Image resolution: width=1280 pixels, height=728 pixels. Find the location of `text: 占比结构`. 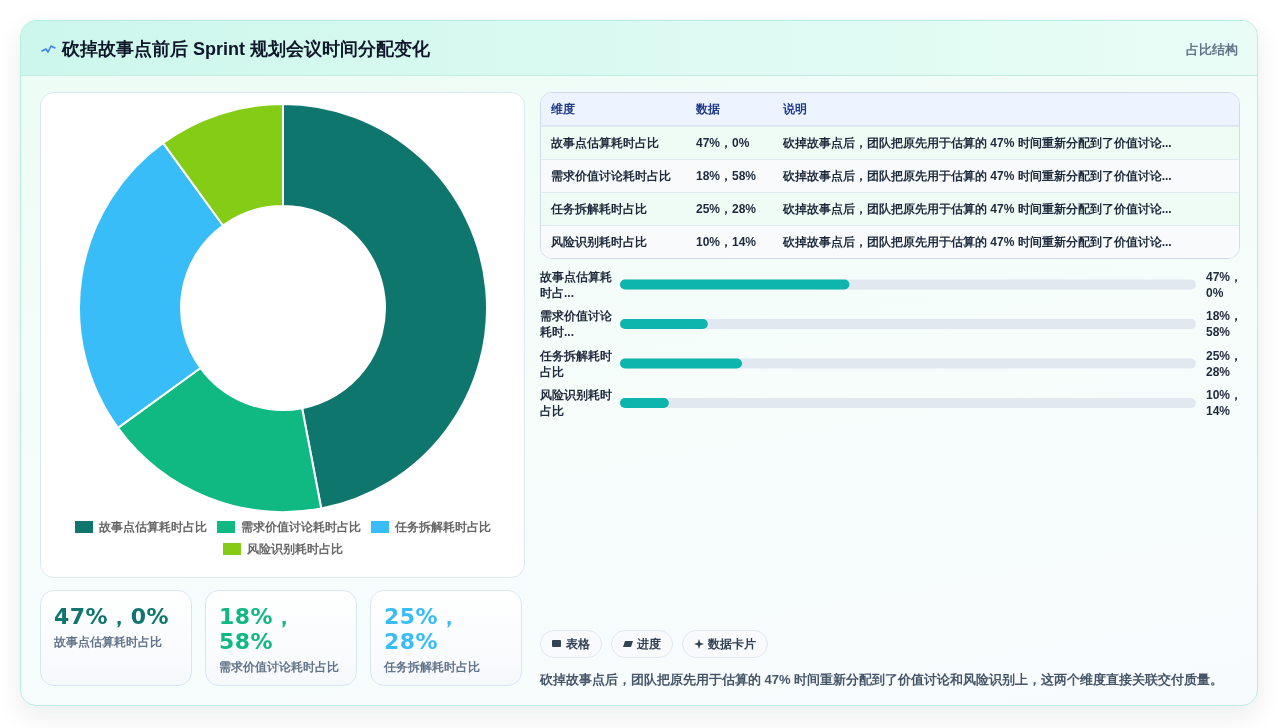

text: 占比结构 is located at coordinates (1212, 49).